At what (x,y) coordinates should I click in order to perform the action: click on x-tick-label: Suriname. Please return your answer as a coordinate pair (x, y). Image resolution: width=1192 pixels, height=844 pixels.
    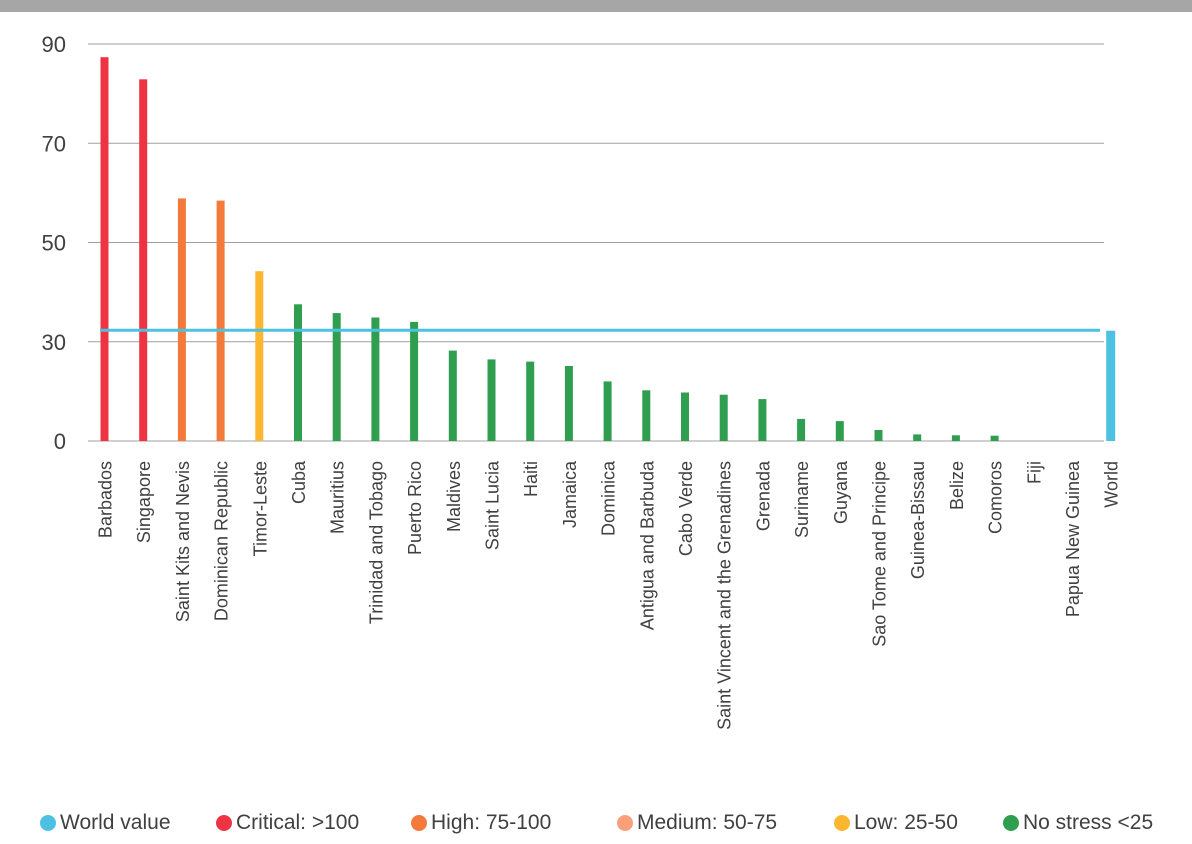
    Looking at the image, I should click on (802, 499).